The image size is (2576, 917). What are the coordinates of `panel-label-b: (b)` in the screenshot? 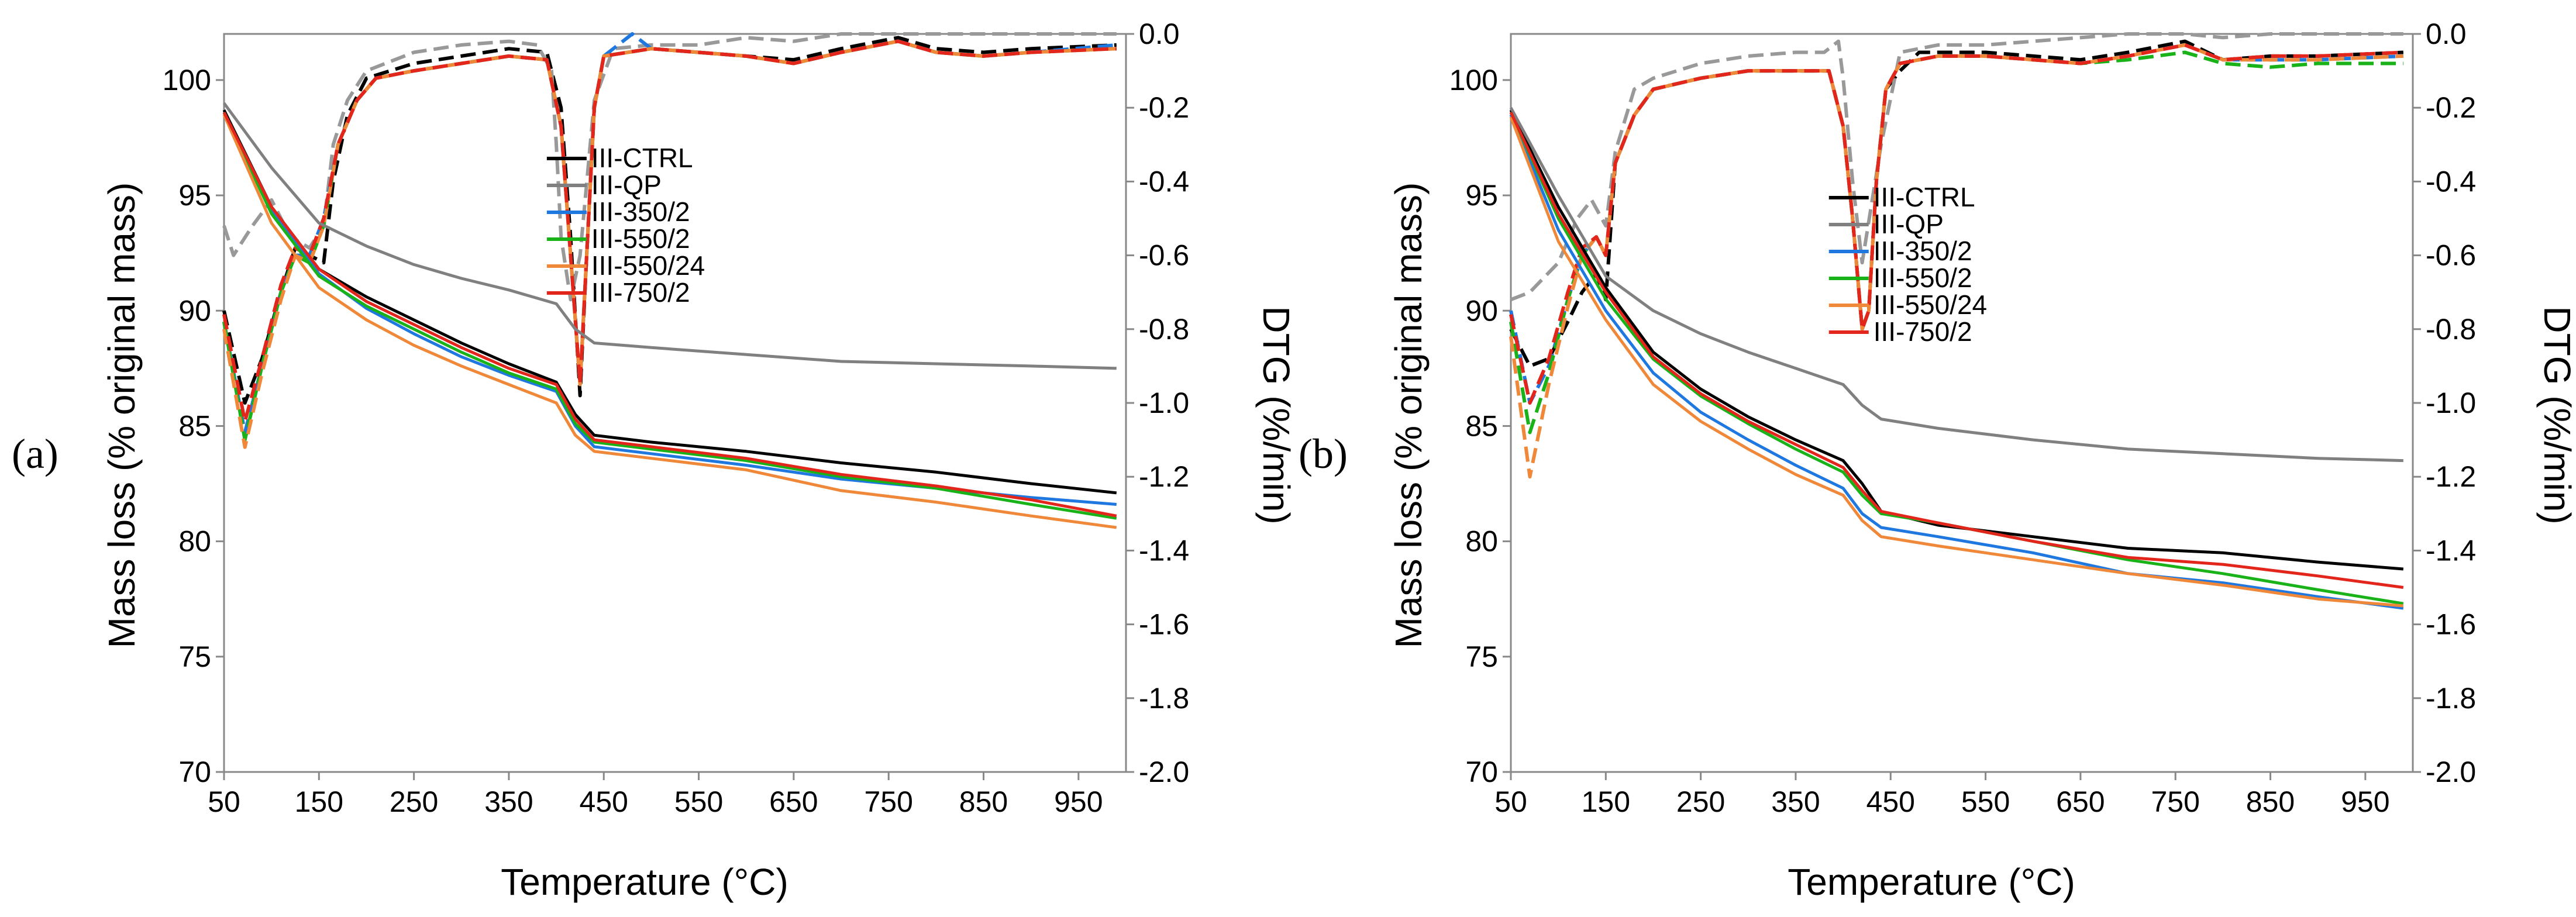 It's located at (1323, 454).